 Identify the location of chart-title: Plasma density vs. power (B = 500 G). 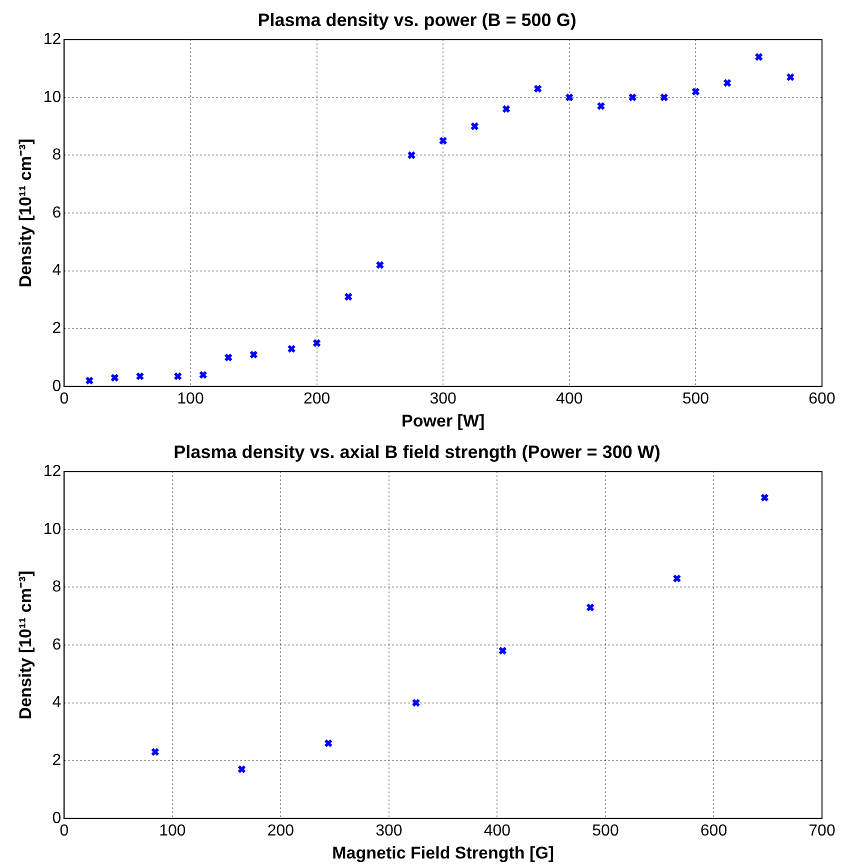
(417, 20).